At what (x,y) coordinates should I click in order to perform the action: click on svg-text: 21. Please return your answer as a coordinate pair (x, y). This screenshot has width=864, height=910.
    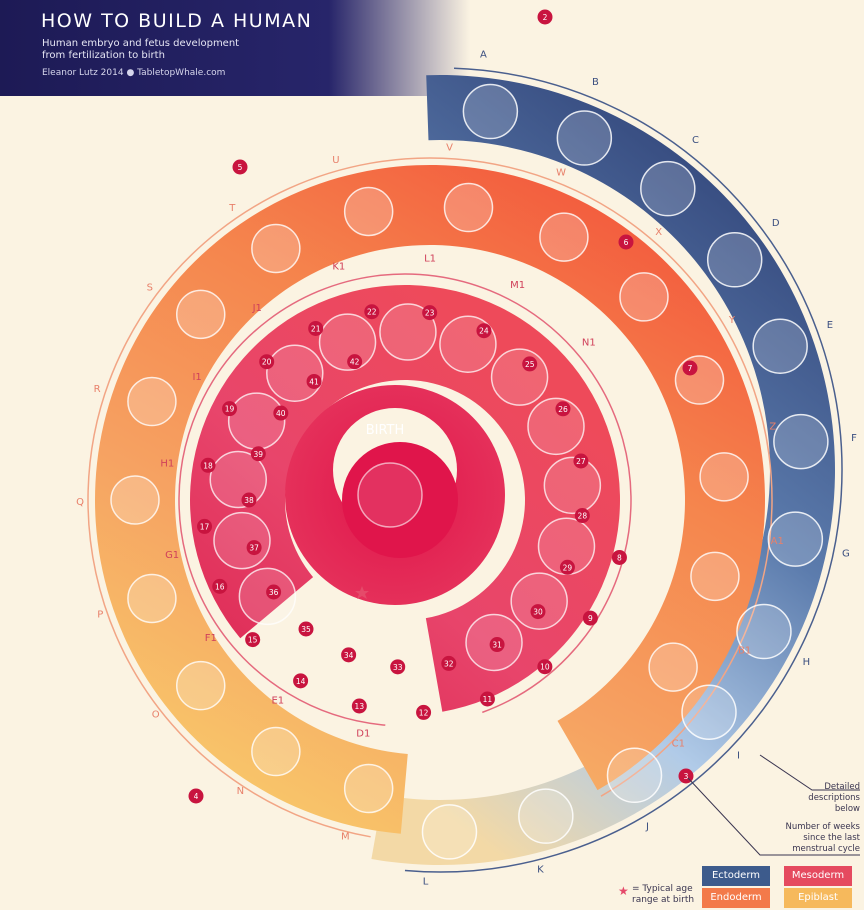
    Looking at the image, I should click on (316, 328).